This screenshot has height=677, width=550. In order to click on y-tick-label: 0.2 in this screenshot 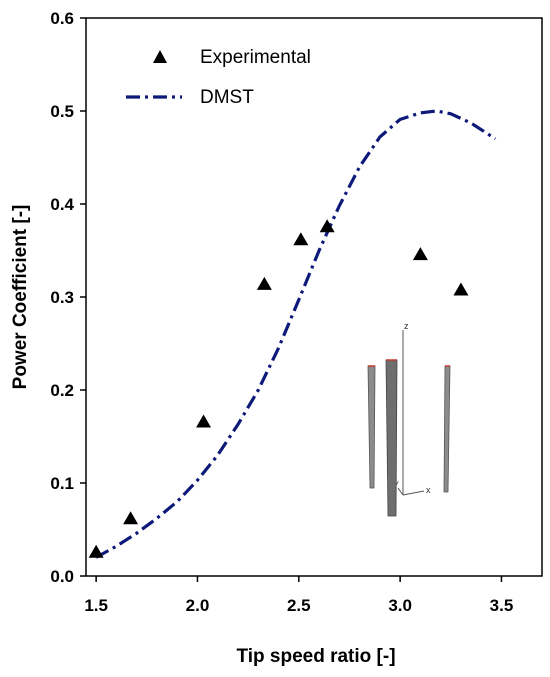, I will do `click(62, 390)`.